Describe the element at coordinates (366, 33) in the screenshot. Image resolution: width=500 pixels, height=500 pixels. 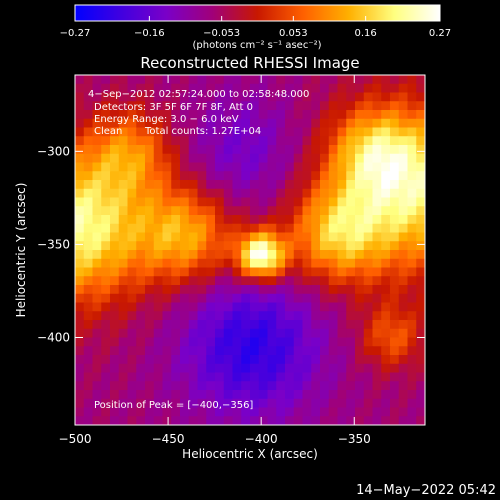
I see `colorbar-tick-label: 0.16` at that location.